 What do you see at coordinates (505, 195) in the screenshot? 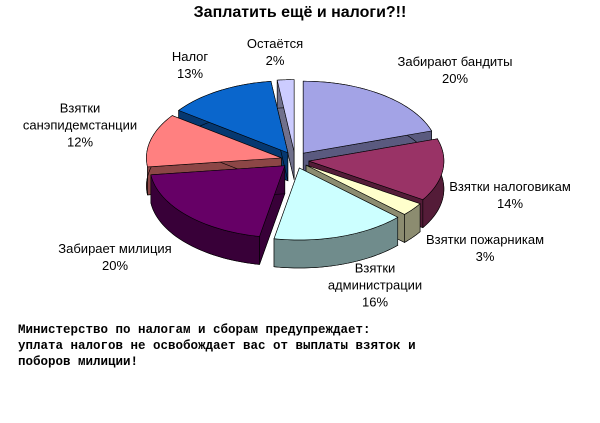
I see `data-label: Взятки налоговикам 14%` at bounding box center [505, 195].